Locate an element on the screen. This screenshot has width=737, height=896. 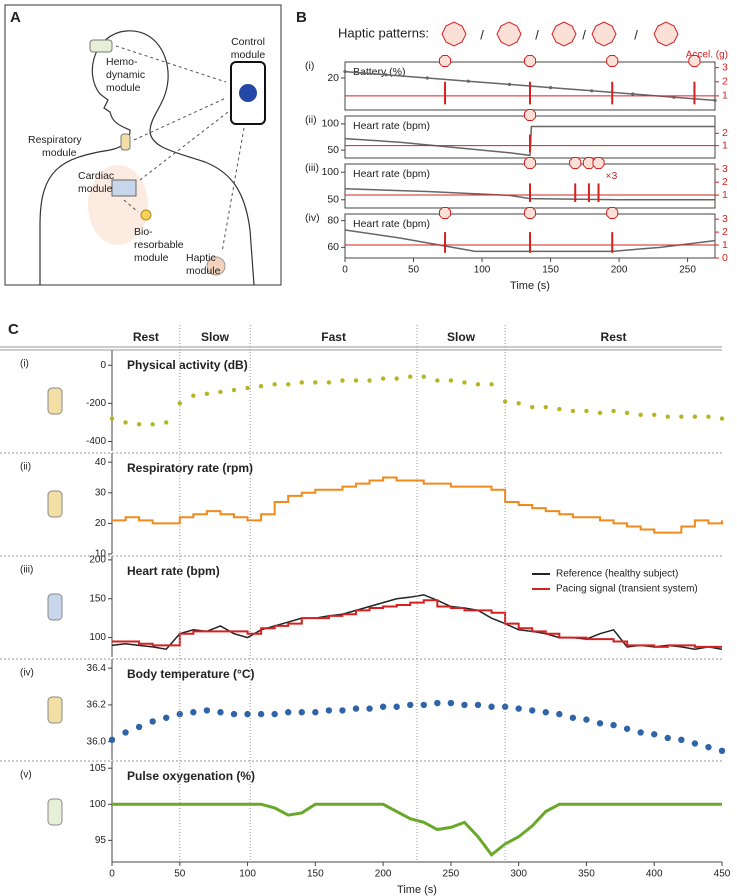
annotation: ×3 is located at coordinates (611, 176).